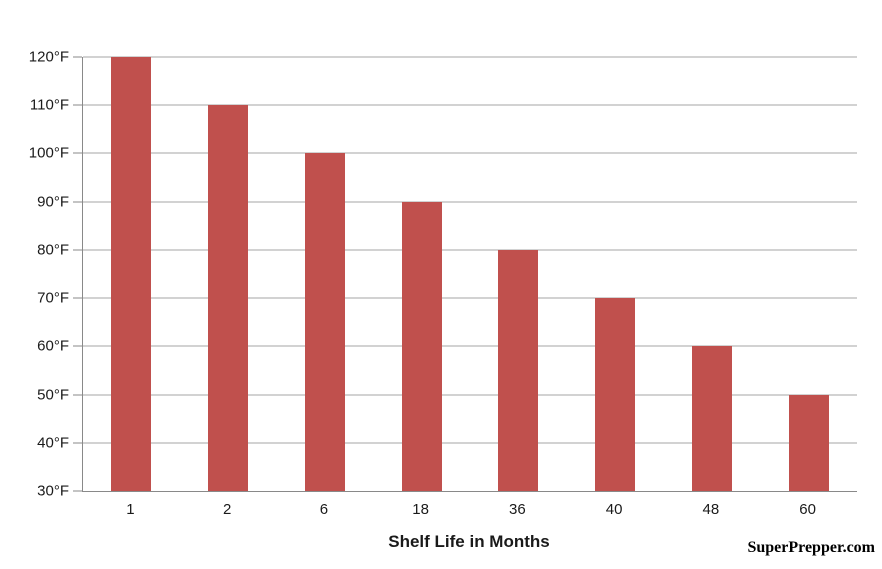 The width and height of the screenshot is (882, 569). Describe the element at coordinates (77, 274) in the screenshot. I see `y-axis-ticks` at that location.